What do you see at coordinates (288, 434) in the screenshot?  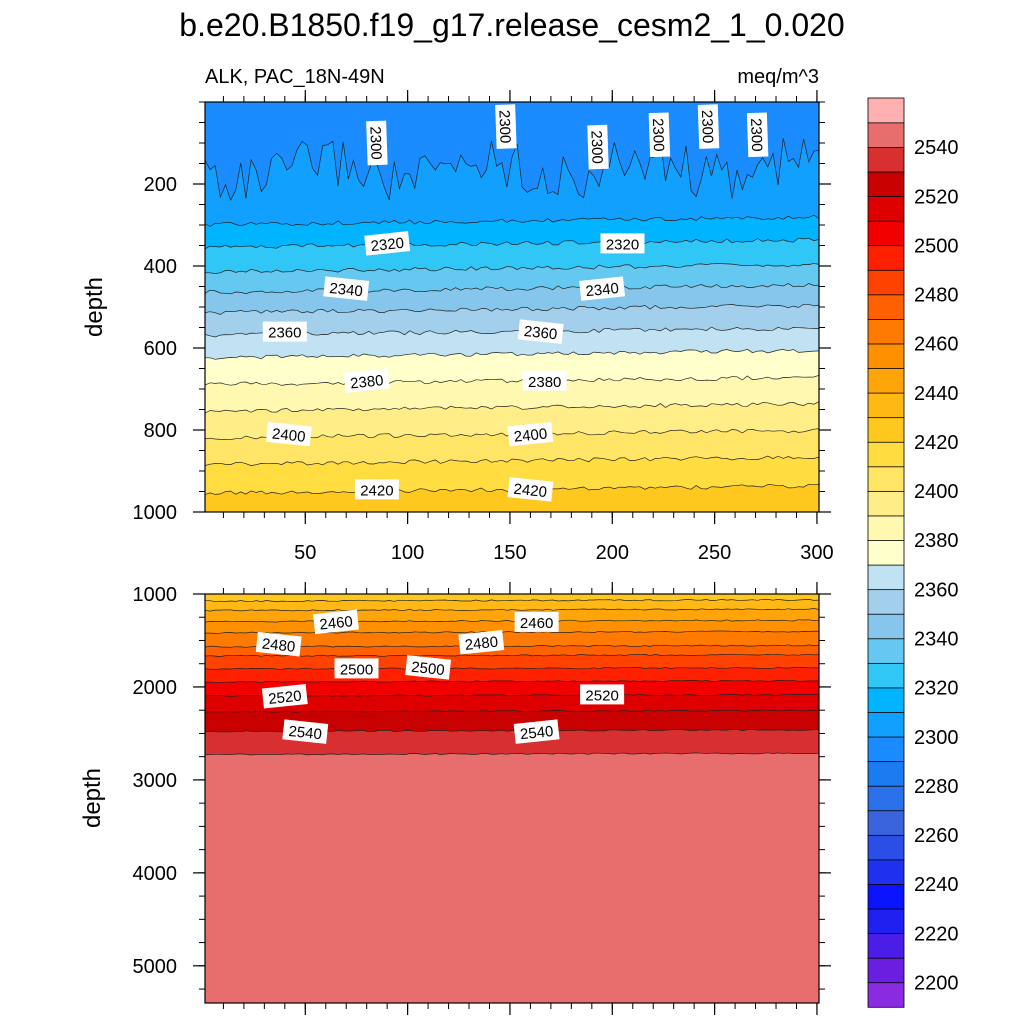 I see `upper-contour-label: 2400` at bounding box center [288, 434].